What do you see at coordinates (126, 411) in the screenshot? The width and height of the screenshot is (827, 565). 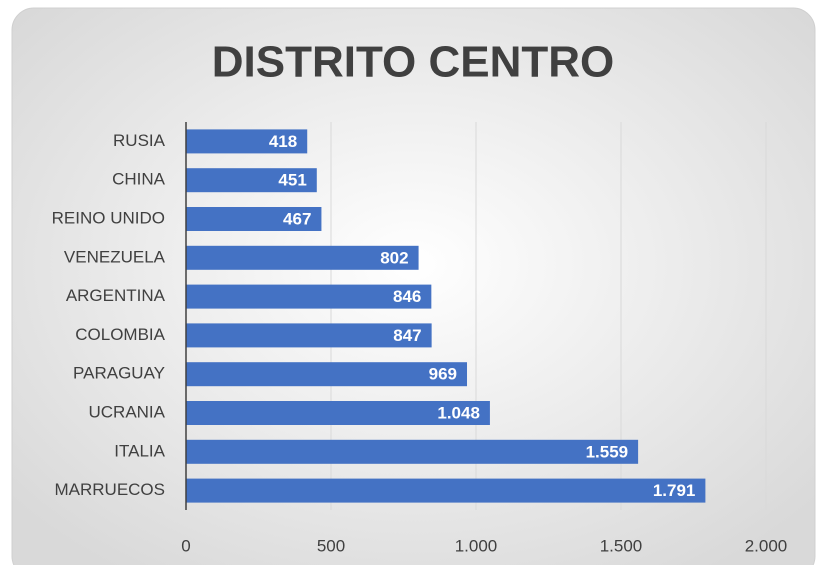 I see `y-tick-label: UCRANIA` at bounding box center [126, 411].